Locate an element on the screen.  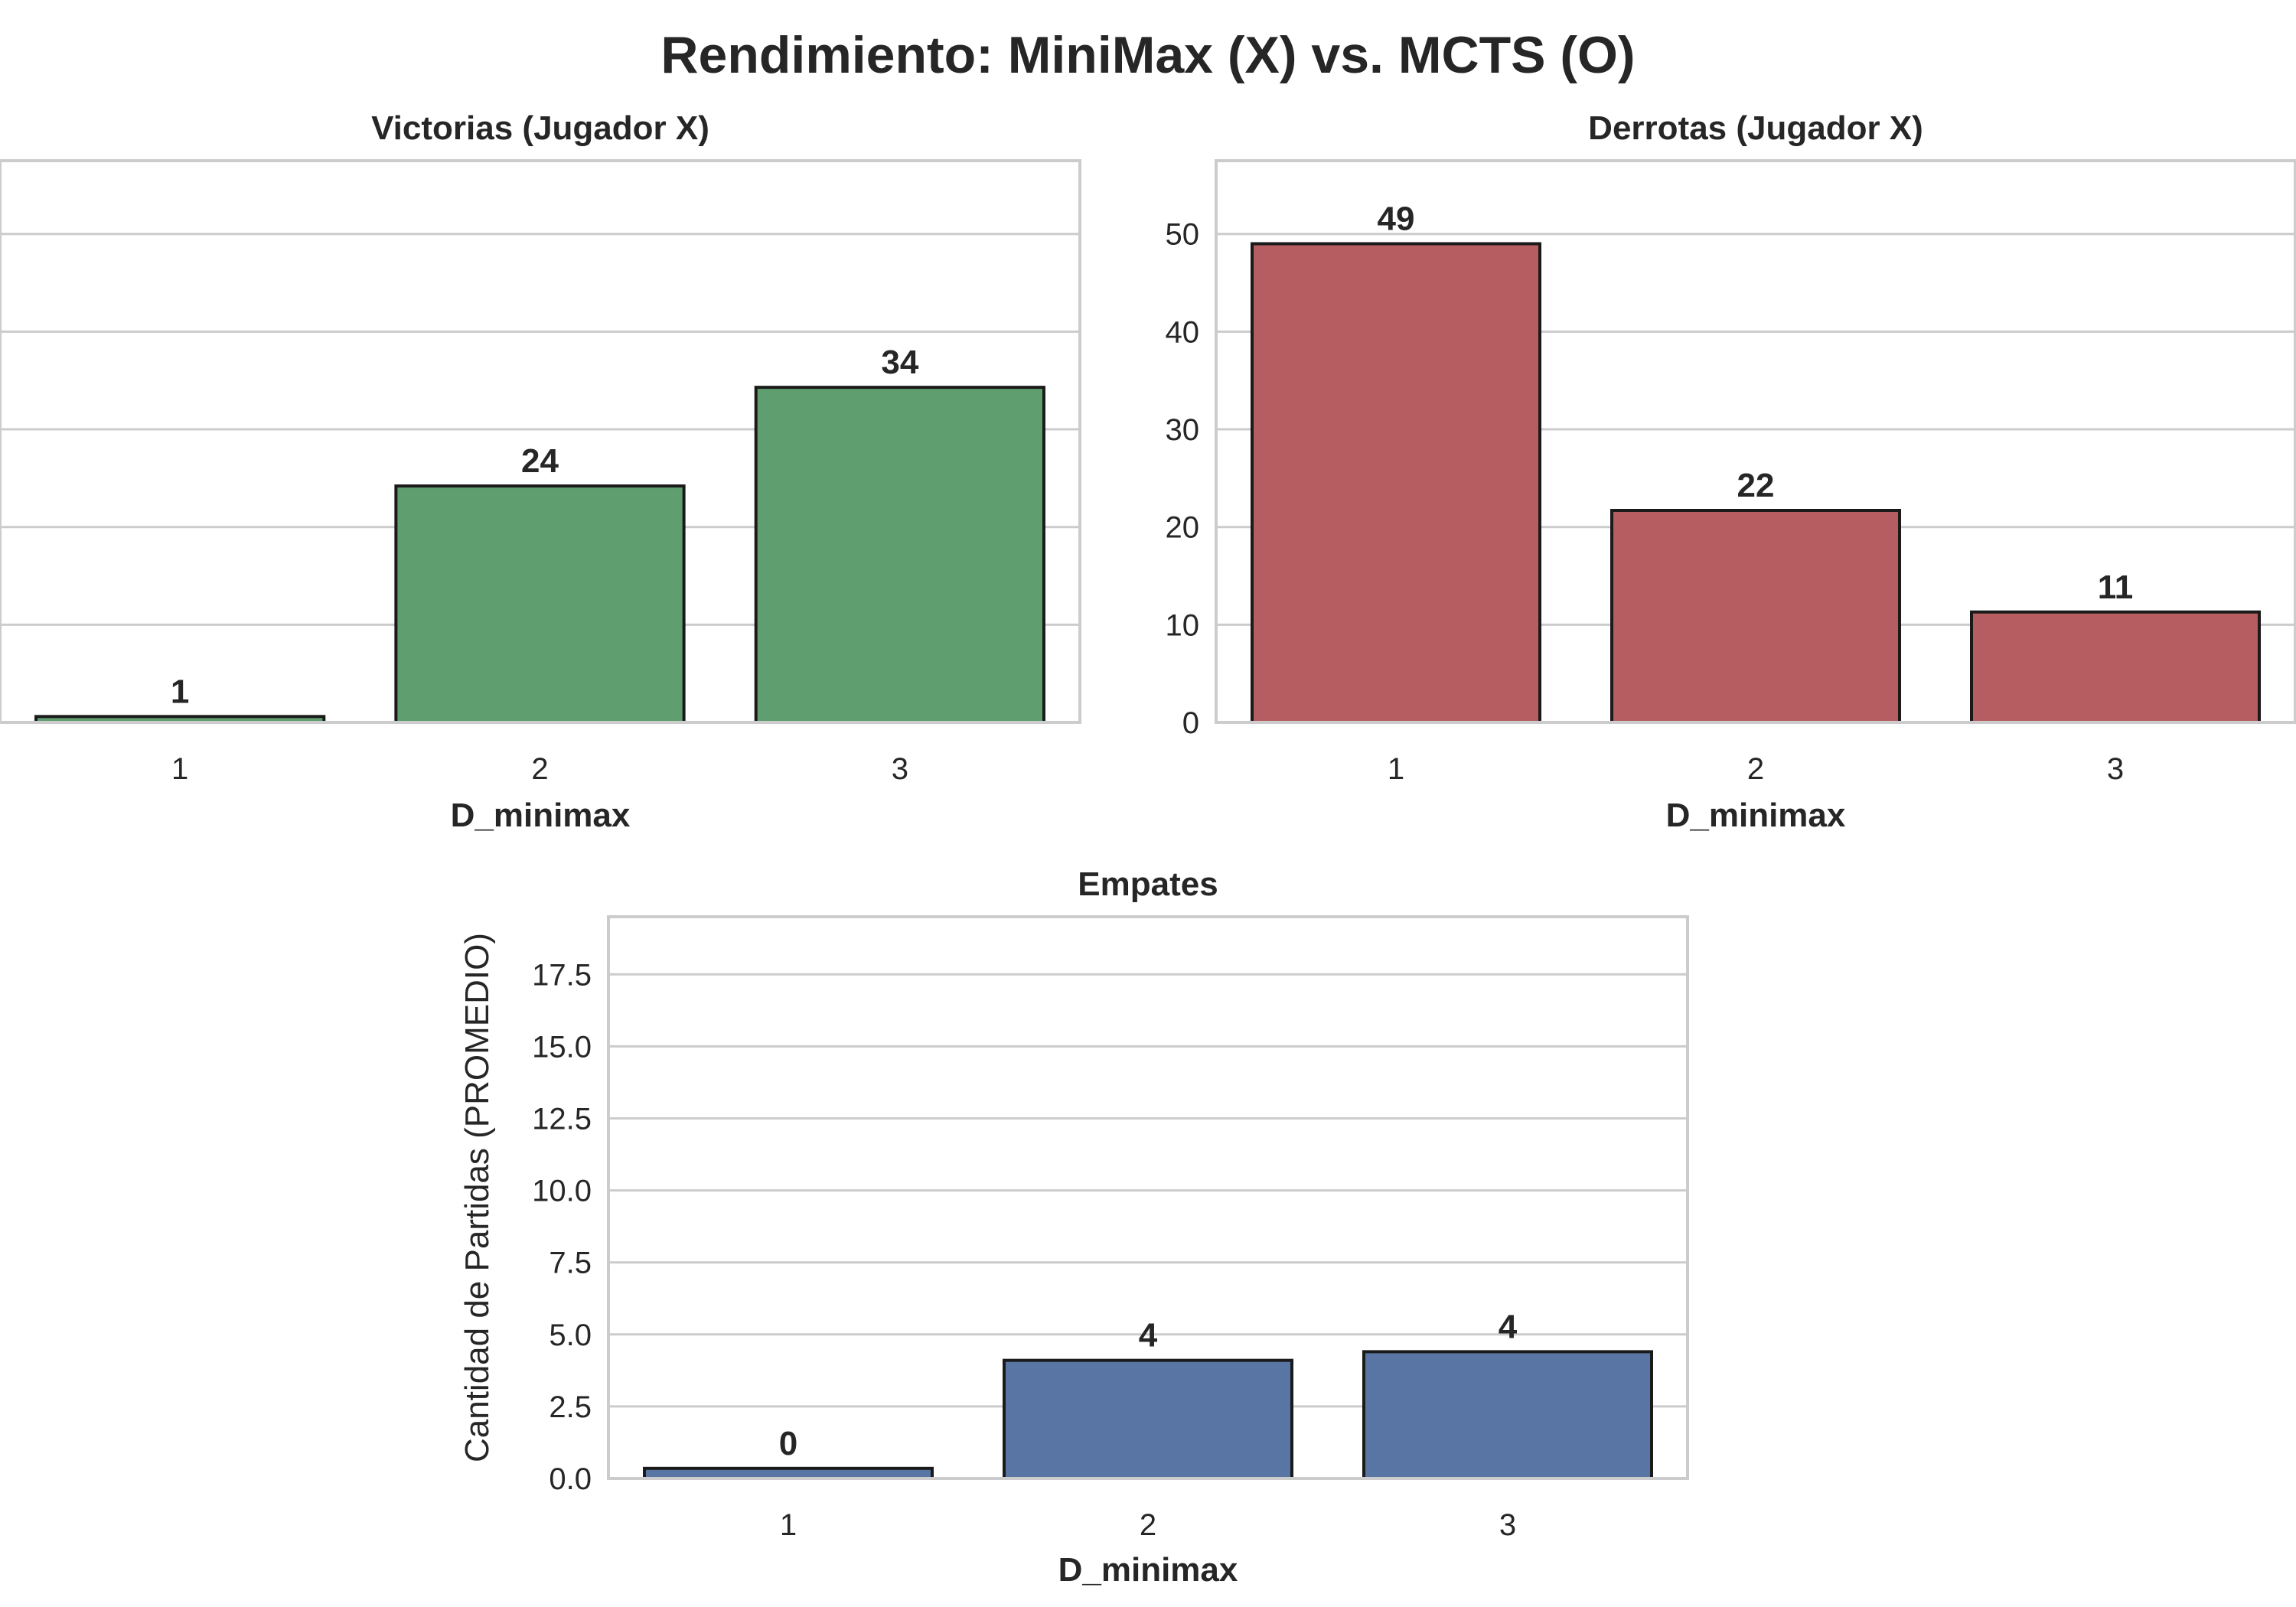
panel-victorias-data-label-3: 34 is located at coordinates (899, 362).